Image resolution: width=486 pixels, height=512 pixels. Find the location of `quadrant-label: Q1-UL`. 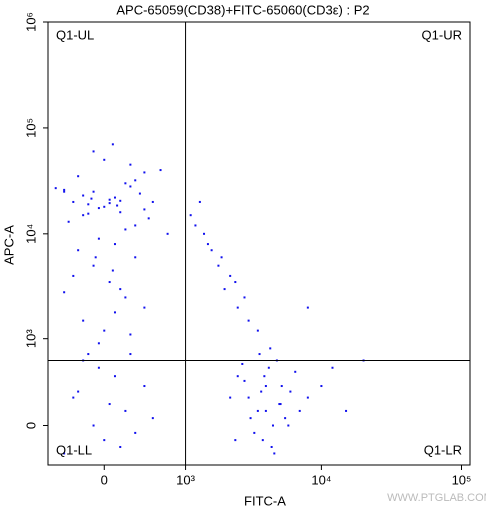

quadrant-label: Q1-UL is located at coordinates (75, 34).